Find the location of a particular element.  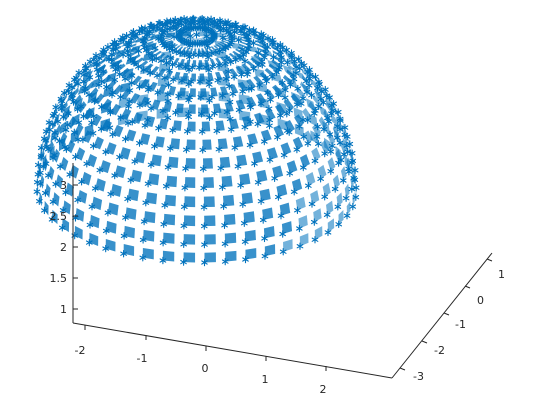

z-tick-label: 2.5 is located at coordinates (59, 216).